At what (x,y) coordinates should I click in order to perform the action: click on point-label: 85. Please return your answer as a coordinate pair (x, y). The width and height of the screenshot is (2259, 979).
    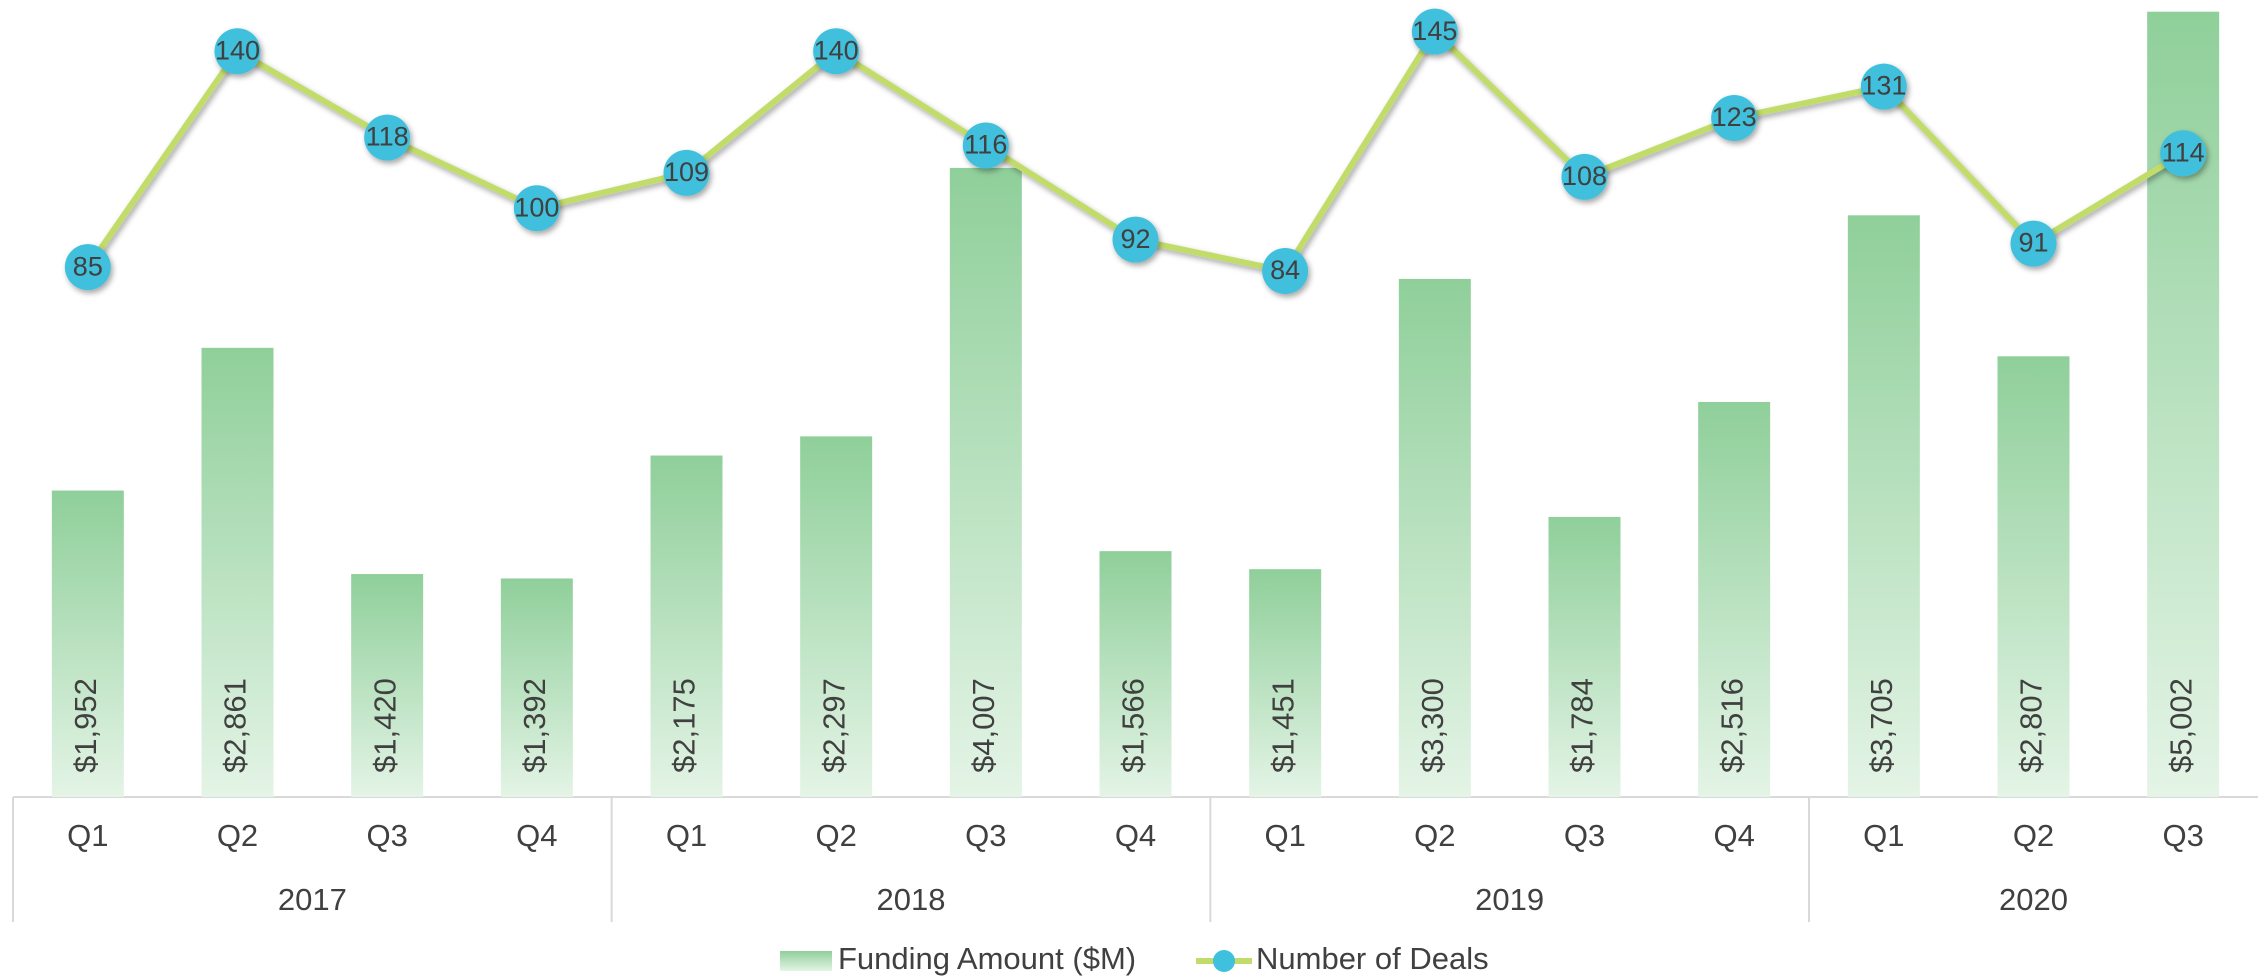
    Looking at the image, I should click on (88, 266).